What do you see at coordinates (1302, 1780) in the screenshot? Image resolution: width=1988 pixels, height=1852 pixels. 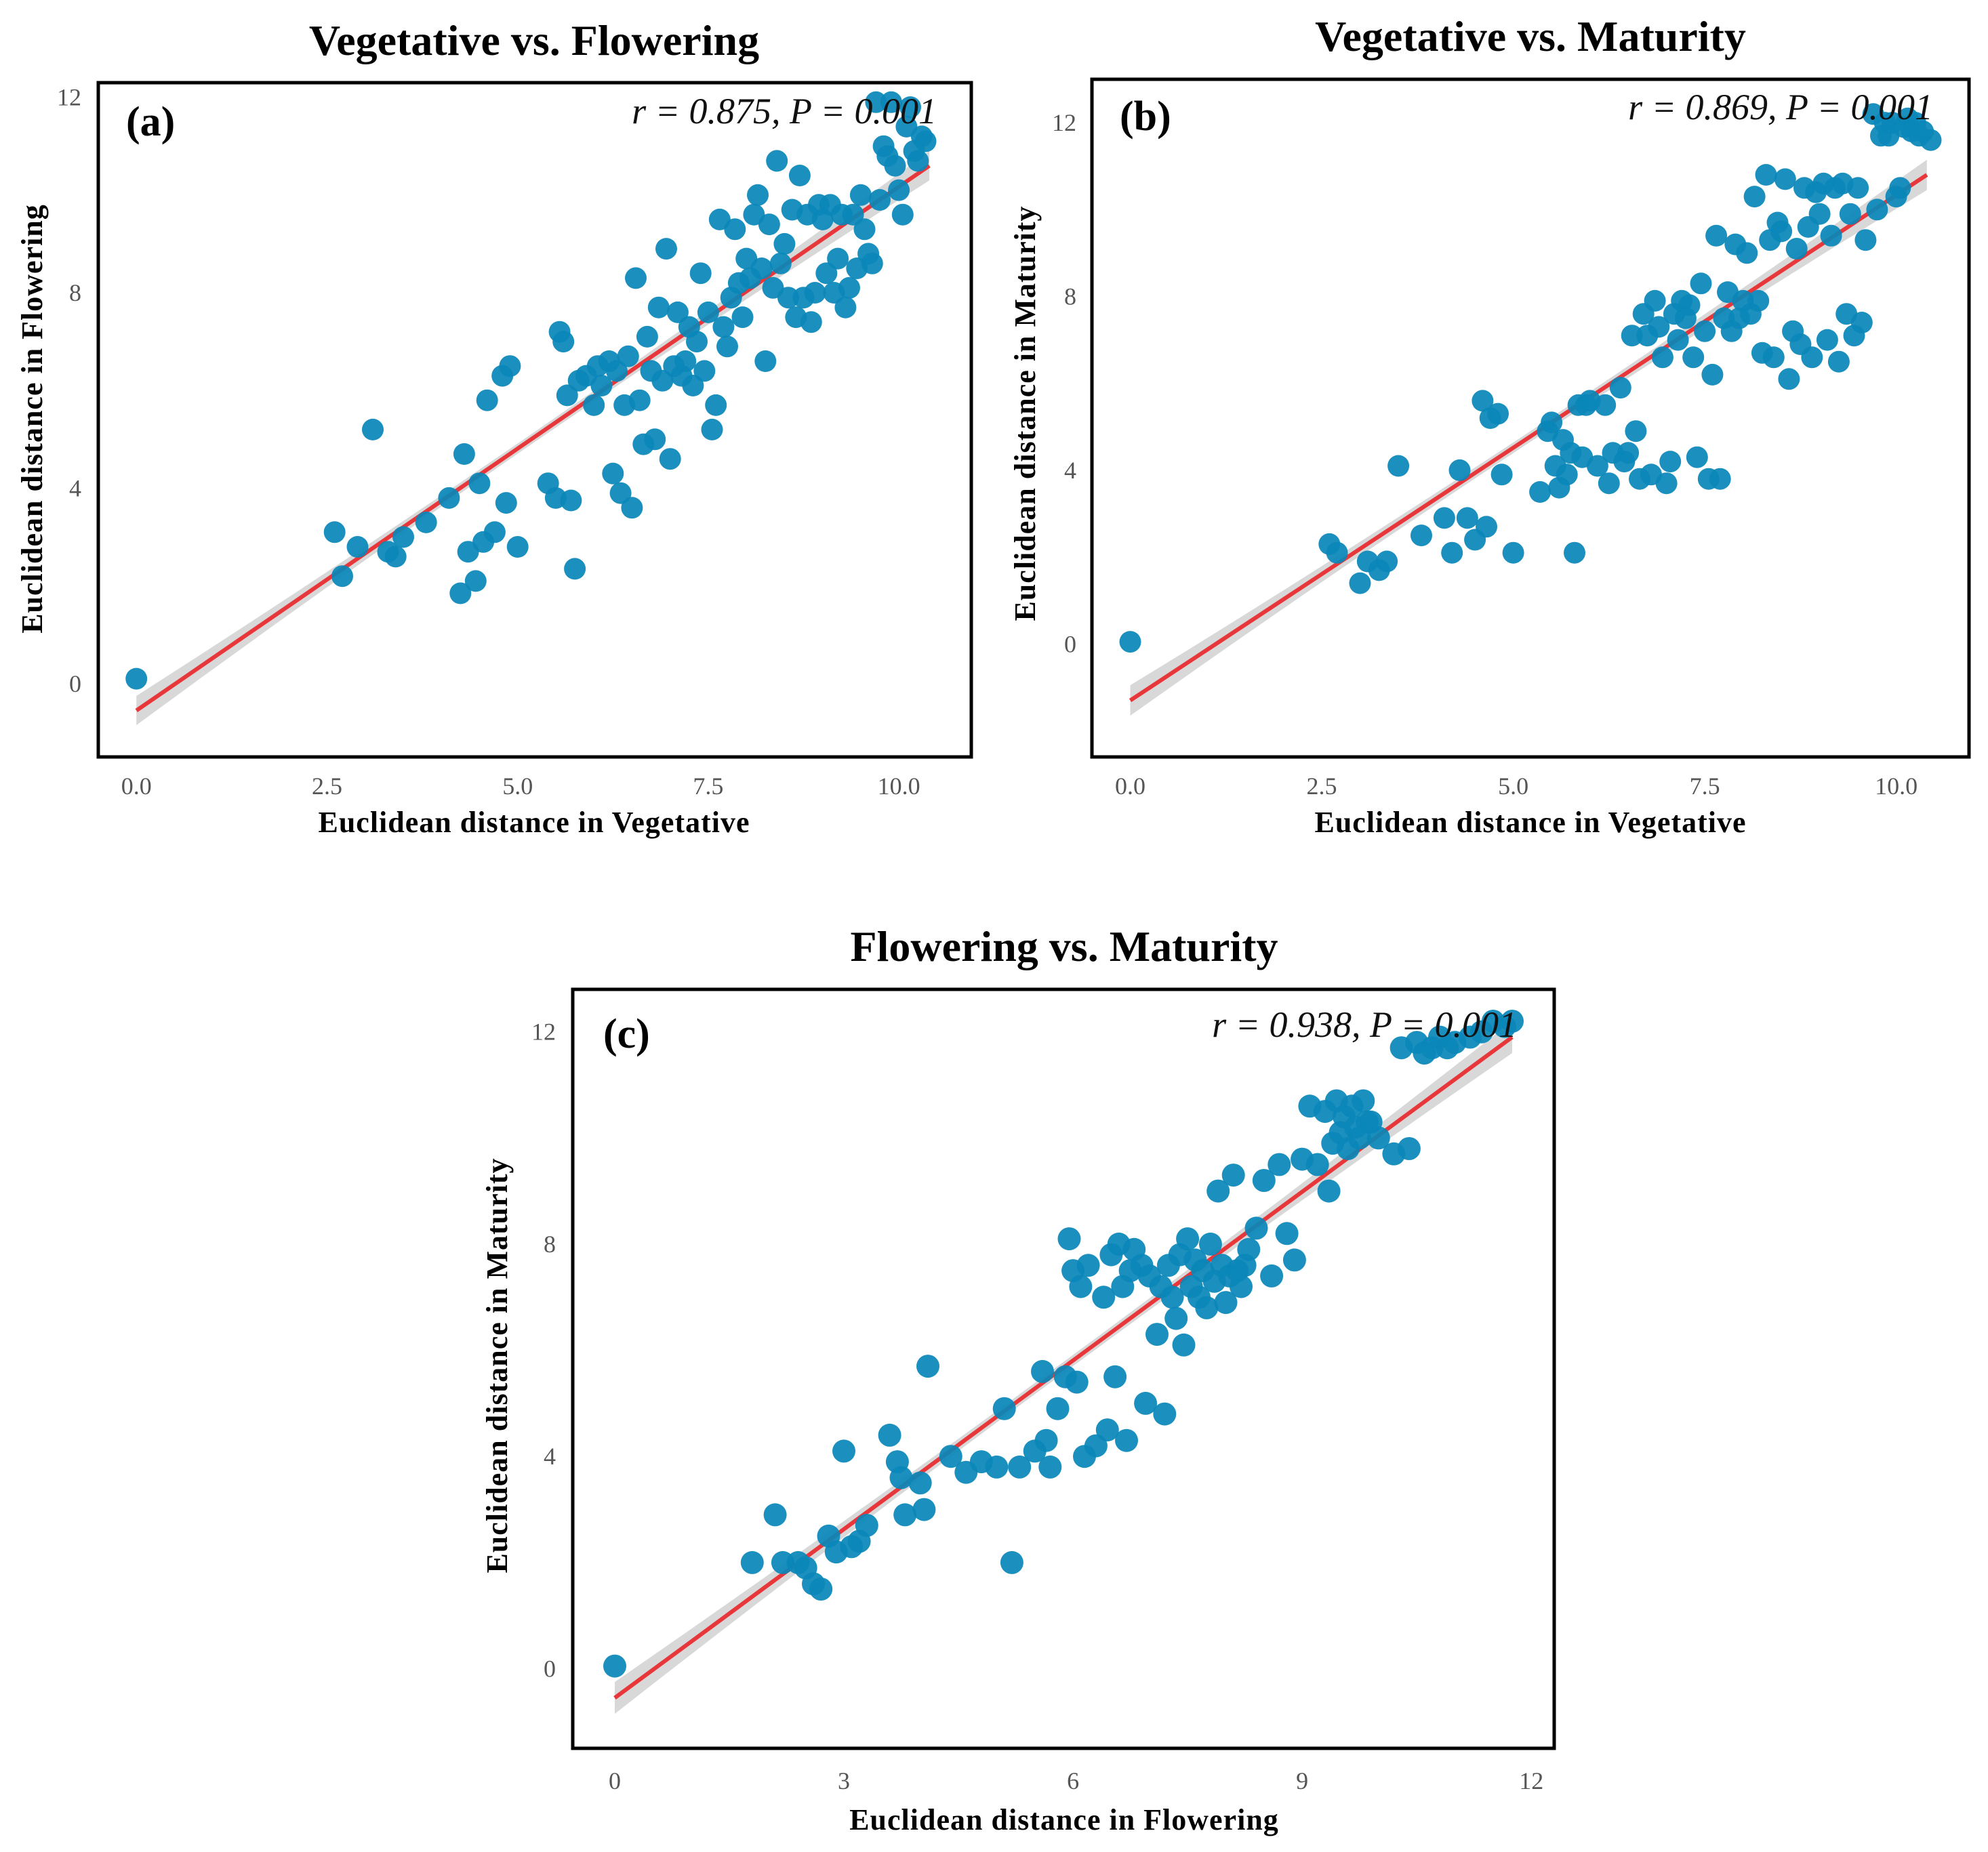 I see `chart-c-xtick: 9` at bounding box center [1302, 1780].